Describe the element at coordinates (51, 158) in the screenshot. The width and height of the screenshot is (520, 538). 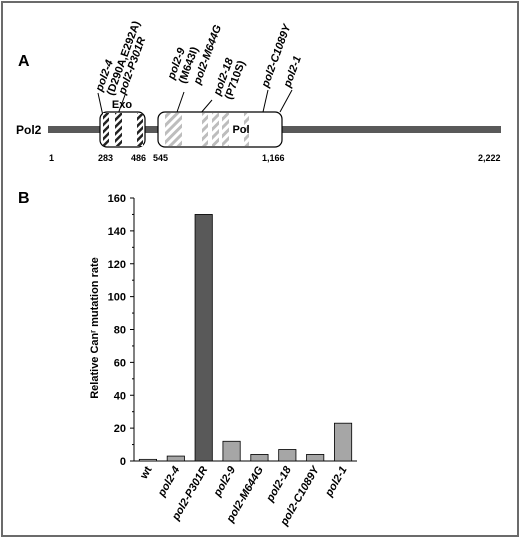
I see `position-label-1: 1` at that location.